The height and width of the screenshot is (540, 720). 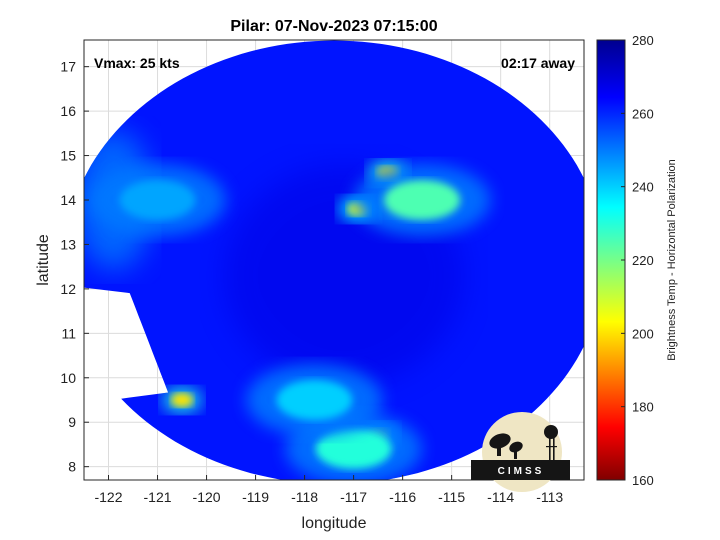 I want to click on x-tick-label: -114, so click(x=500, y=497).